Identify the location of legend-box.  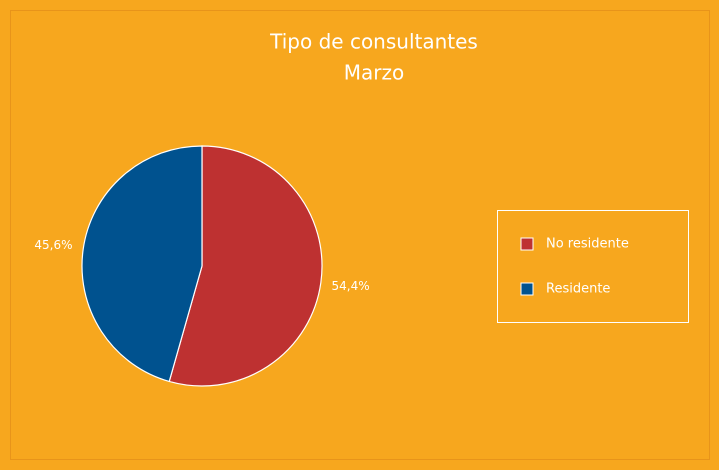
(593, 266).